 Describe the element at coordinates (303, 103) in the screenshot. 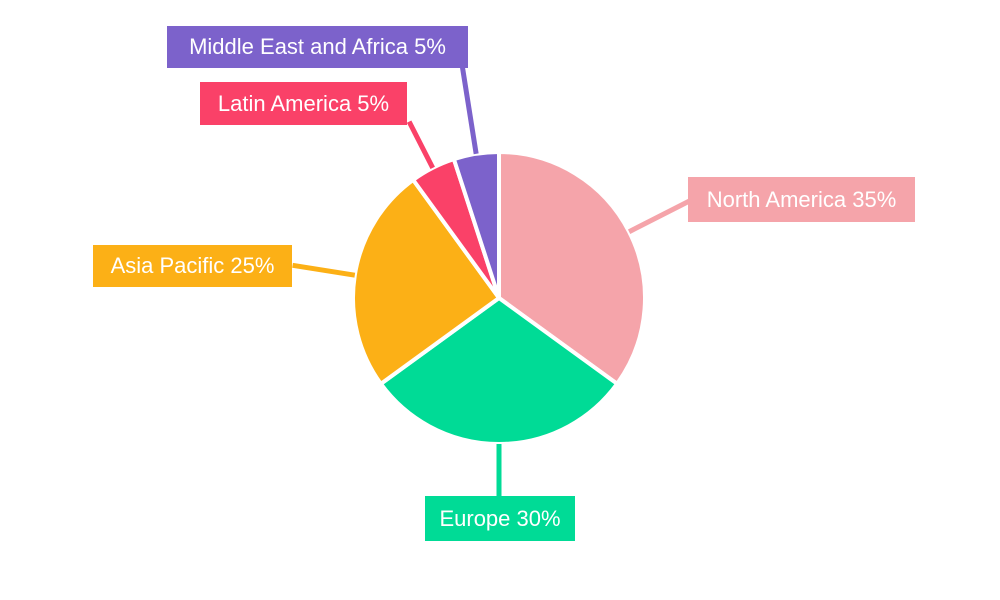

I see `pie-label-latin-america: Latin America 5%` at that location.